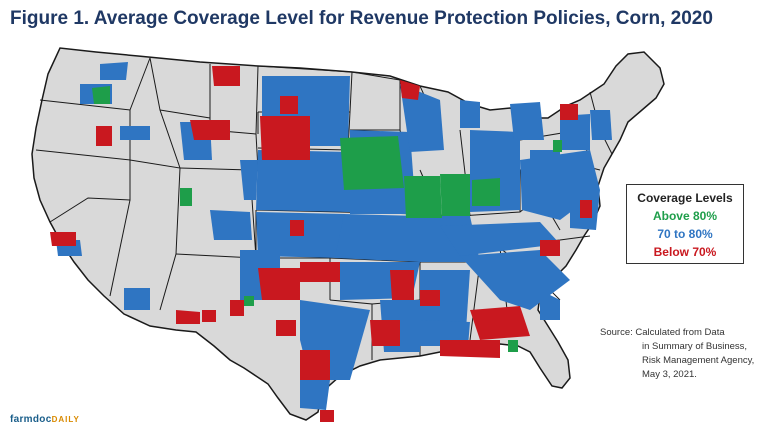  Describe the element at coordinates (685, 198) in the screenshot. I see `legend-header: Coverage Levels` at that location.